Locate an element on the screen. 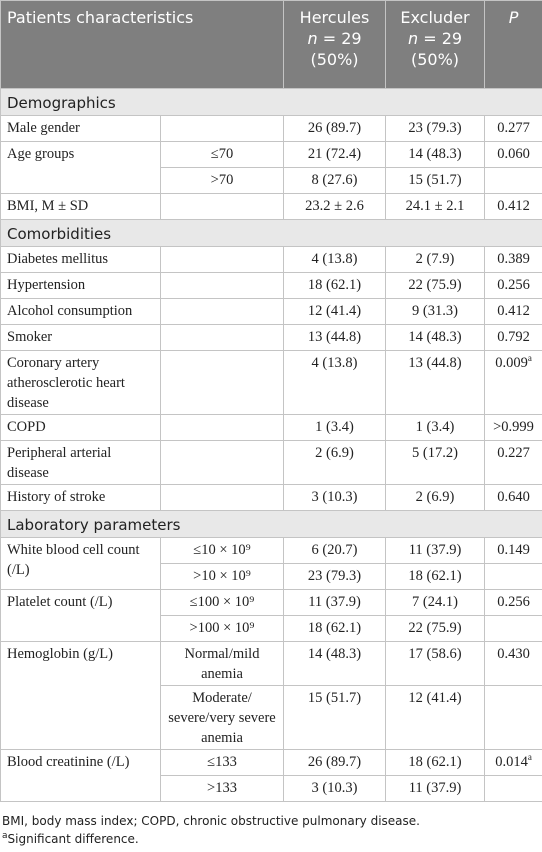  data-row: >10 × 10⁹ 23 (79.3) 18 (62.1) is located at coordinates (271, 576).